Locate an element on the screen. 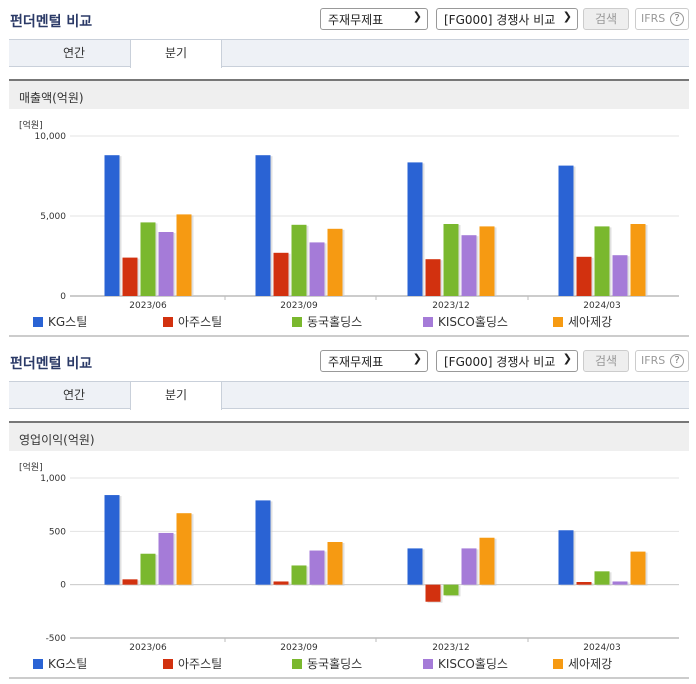  chart-legend: KG스틸 아주스틸 동국홀딩스 KISCO홀딩스 세아제강 is located at coordinates (348, 322).